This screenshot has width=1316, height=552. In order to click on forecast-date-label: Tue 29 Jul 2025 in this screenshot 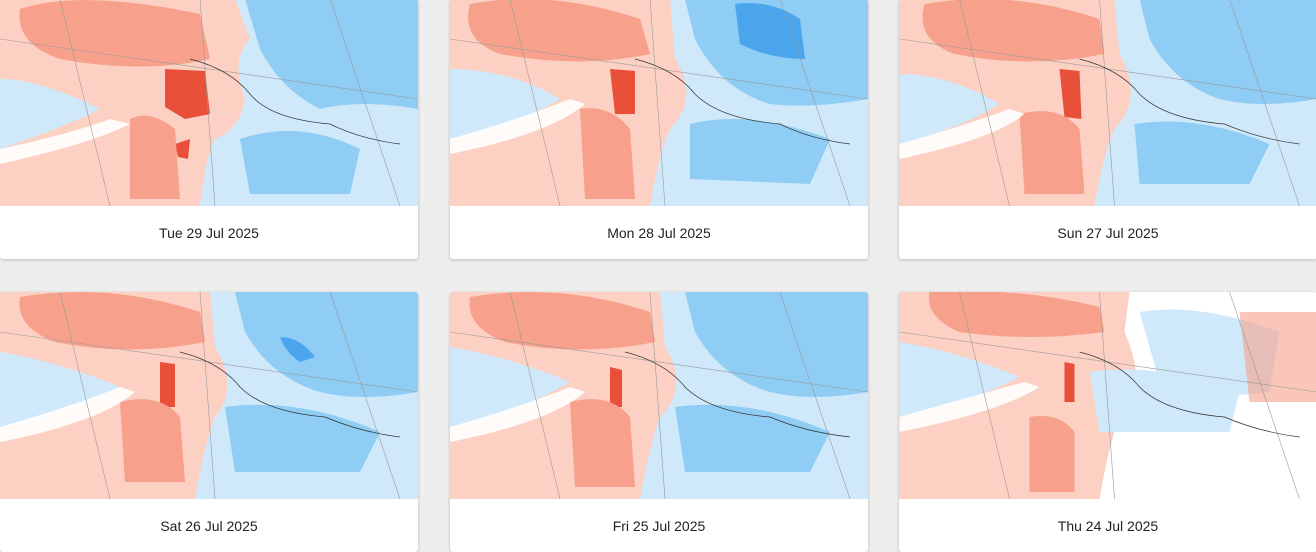, I will do `click(209, 232)`.